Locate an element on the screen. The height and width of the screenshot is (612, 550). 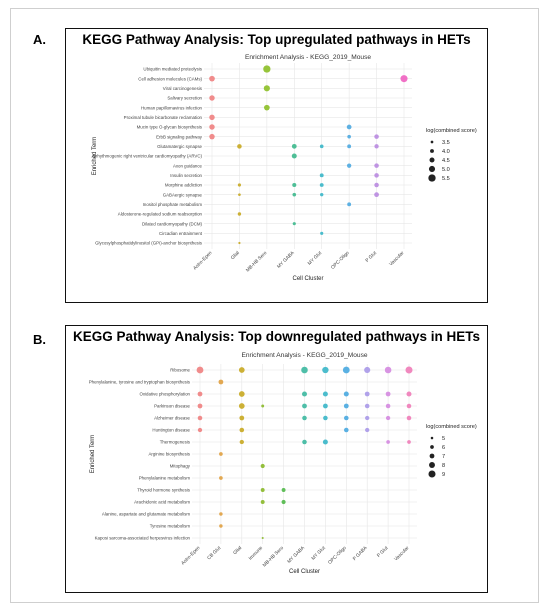
y-tick-label: Phenylalanine metabolism is located at coordinates (165, 478).